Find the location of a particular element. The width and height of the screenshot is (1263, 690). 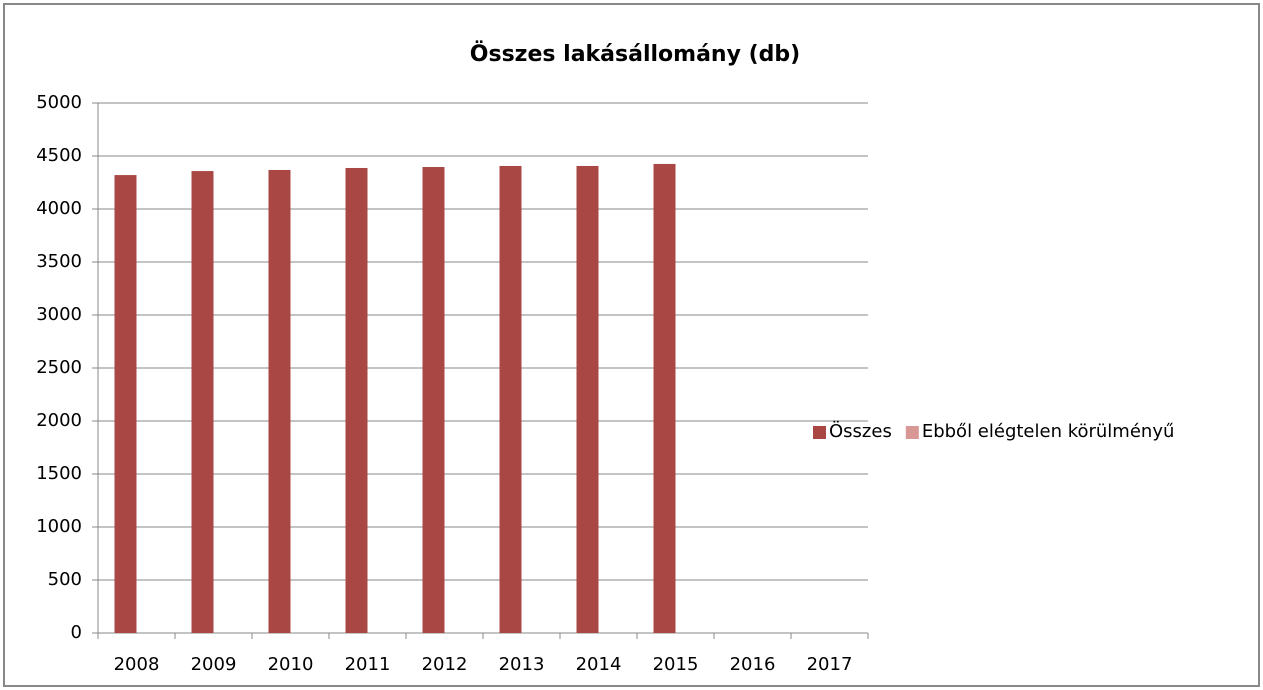

x-tick-label: 2013 is located at coordinates (522, 664).